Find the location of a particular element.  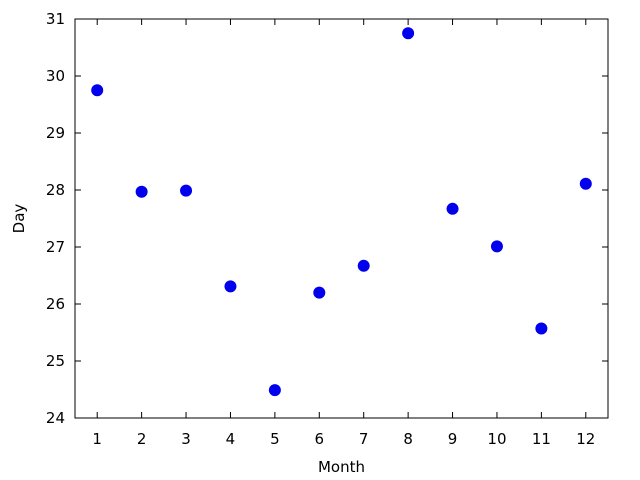

y-tick-label: 24 is located at coordinates (55, 418).